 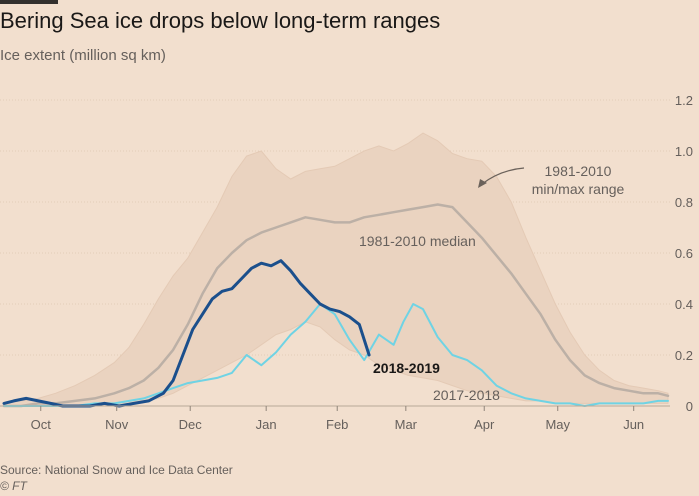 I want to click on y-tick-label: 0.4, so click(x=684, y=304).